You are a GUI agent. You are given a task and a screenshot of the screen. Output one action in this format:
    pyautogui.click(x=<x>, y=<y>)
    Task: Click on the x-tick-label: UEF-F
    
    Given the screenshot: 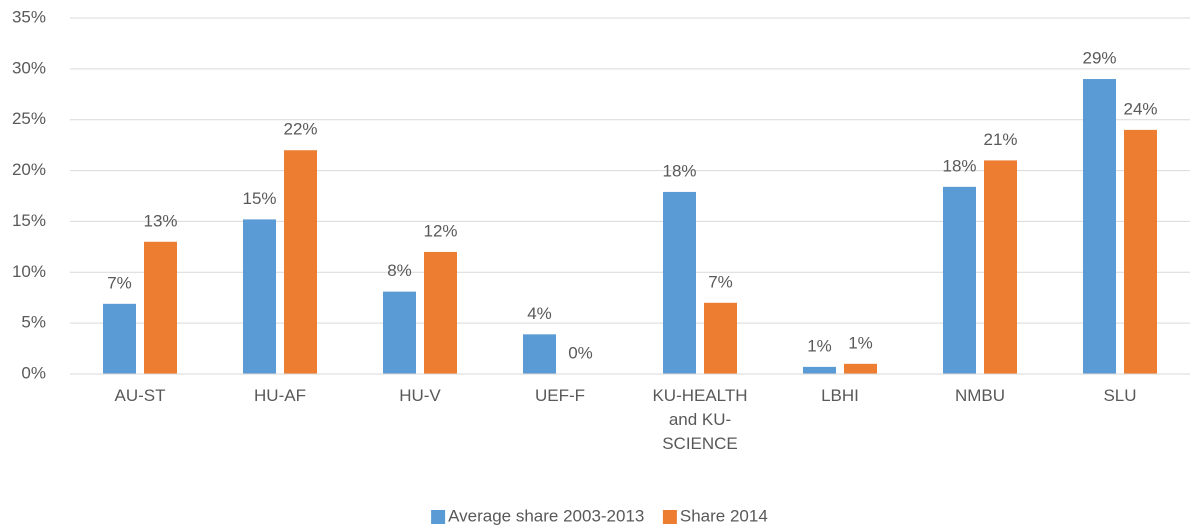 What is the action you would take?
    pyautogui.click(x=560, y=395)
    